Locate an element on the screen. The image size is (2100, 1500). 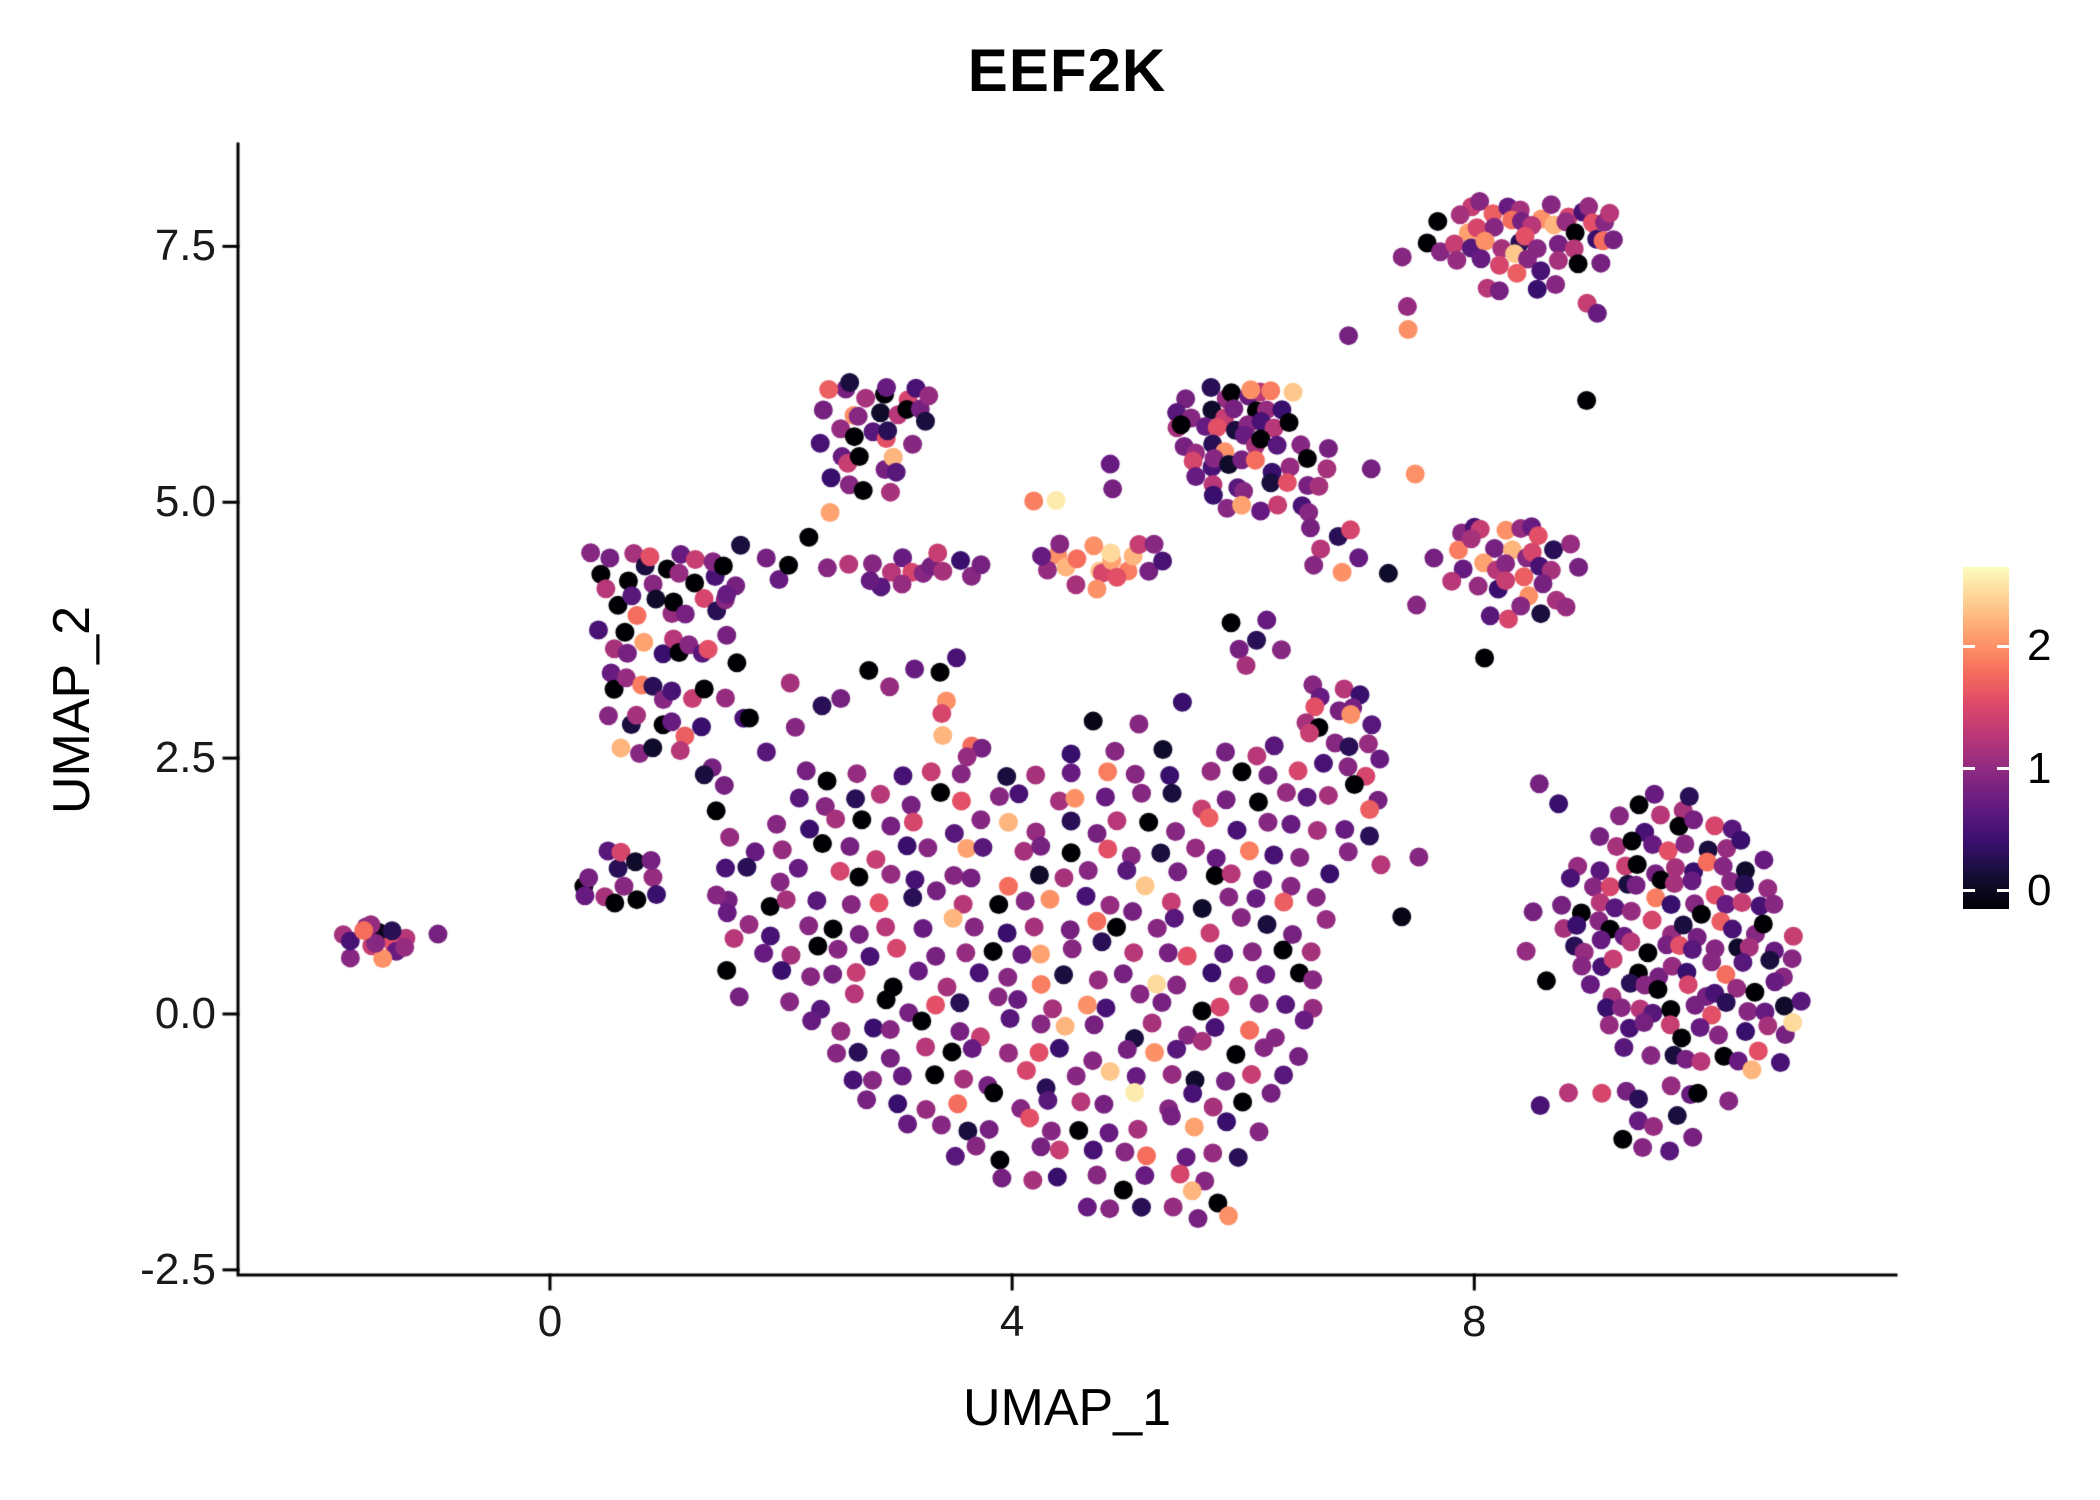
colorbar-gradient is located at coordinates (1986, 738).